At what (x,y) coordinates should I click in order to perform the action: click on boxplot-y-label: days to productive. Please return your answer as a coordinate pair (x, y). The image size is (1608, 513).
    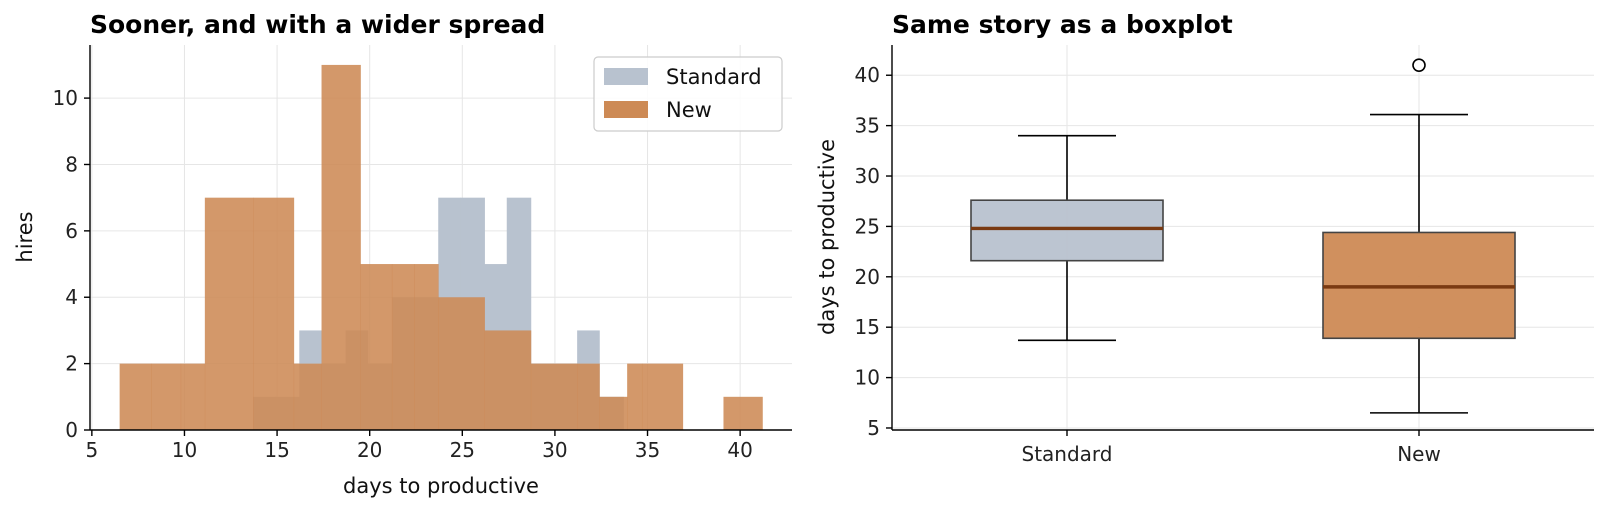
    Looking at the image, I should click on (827, 237).